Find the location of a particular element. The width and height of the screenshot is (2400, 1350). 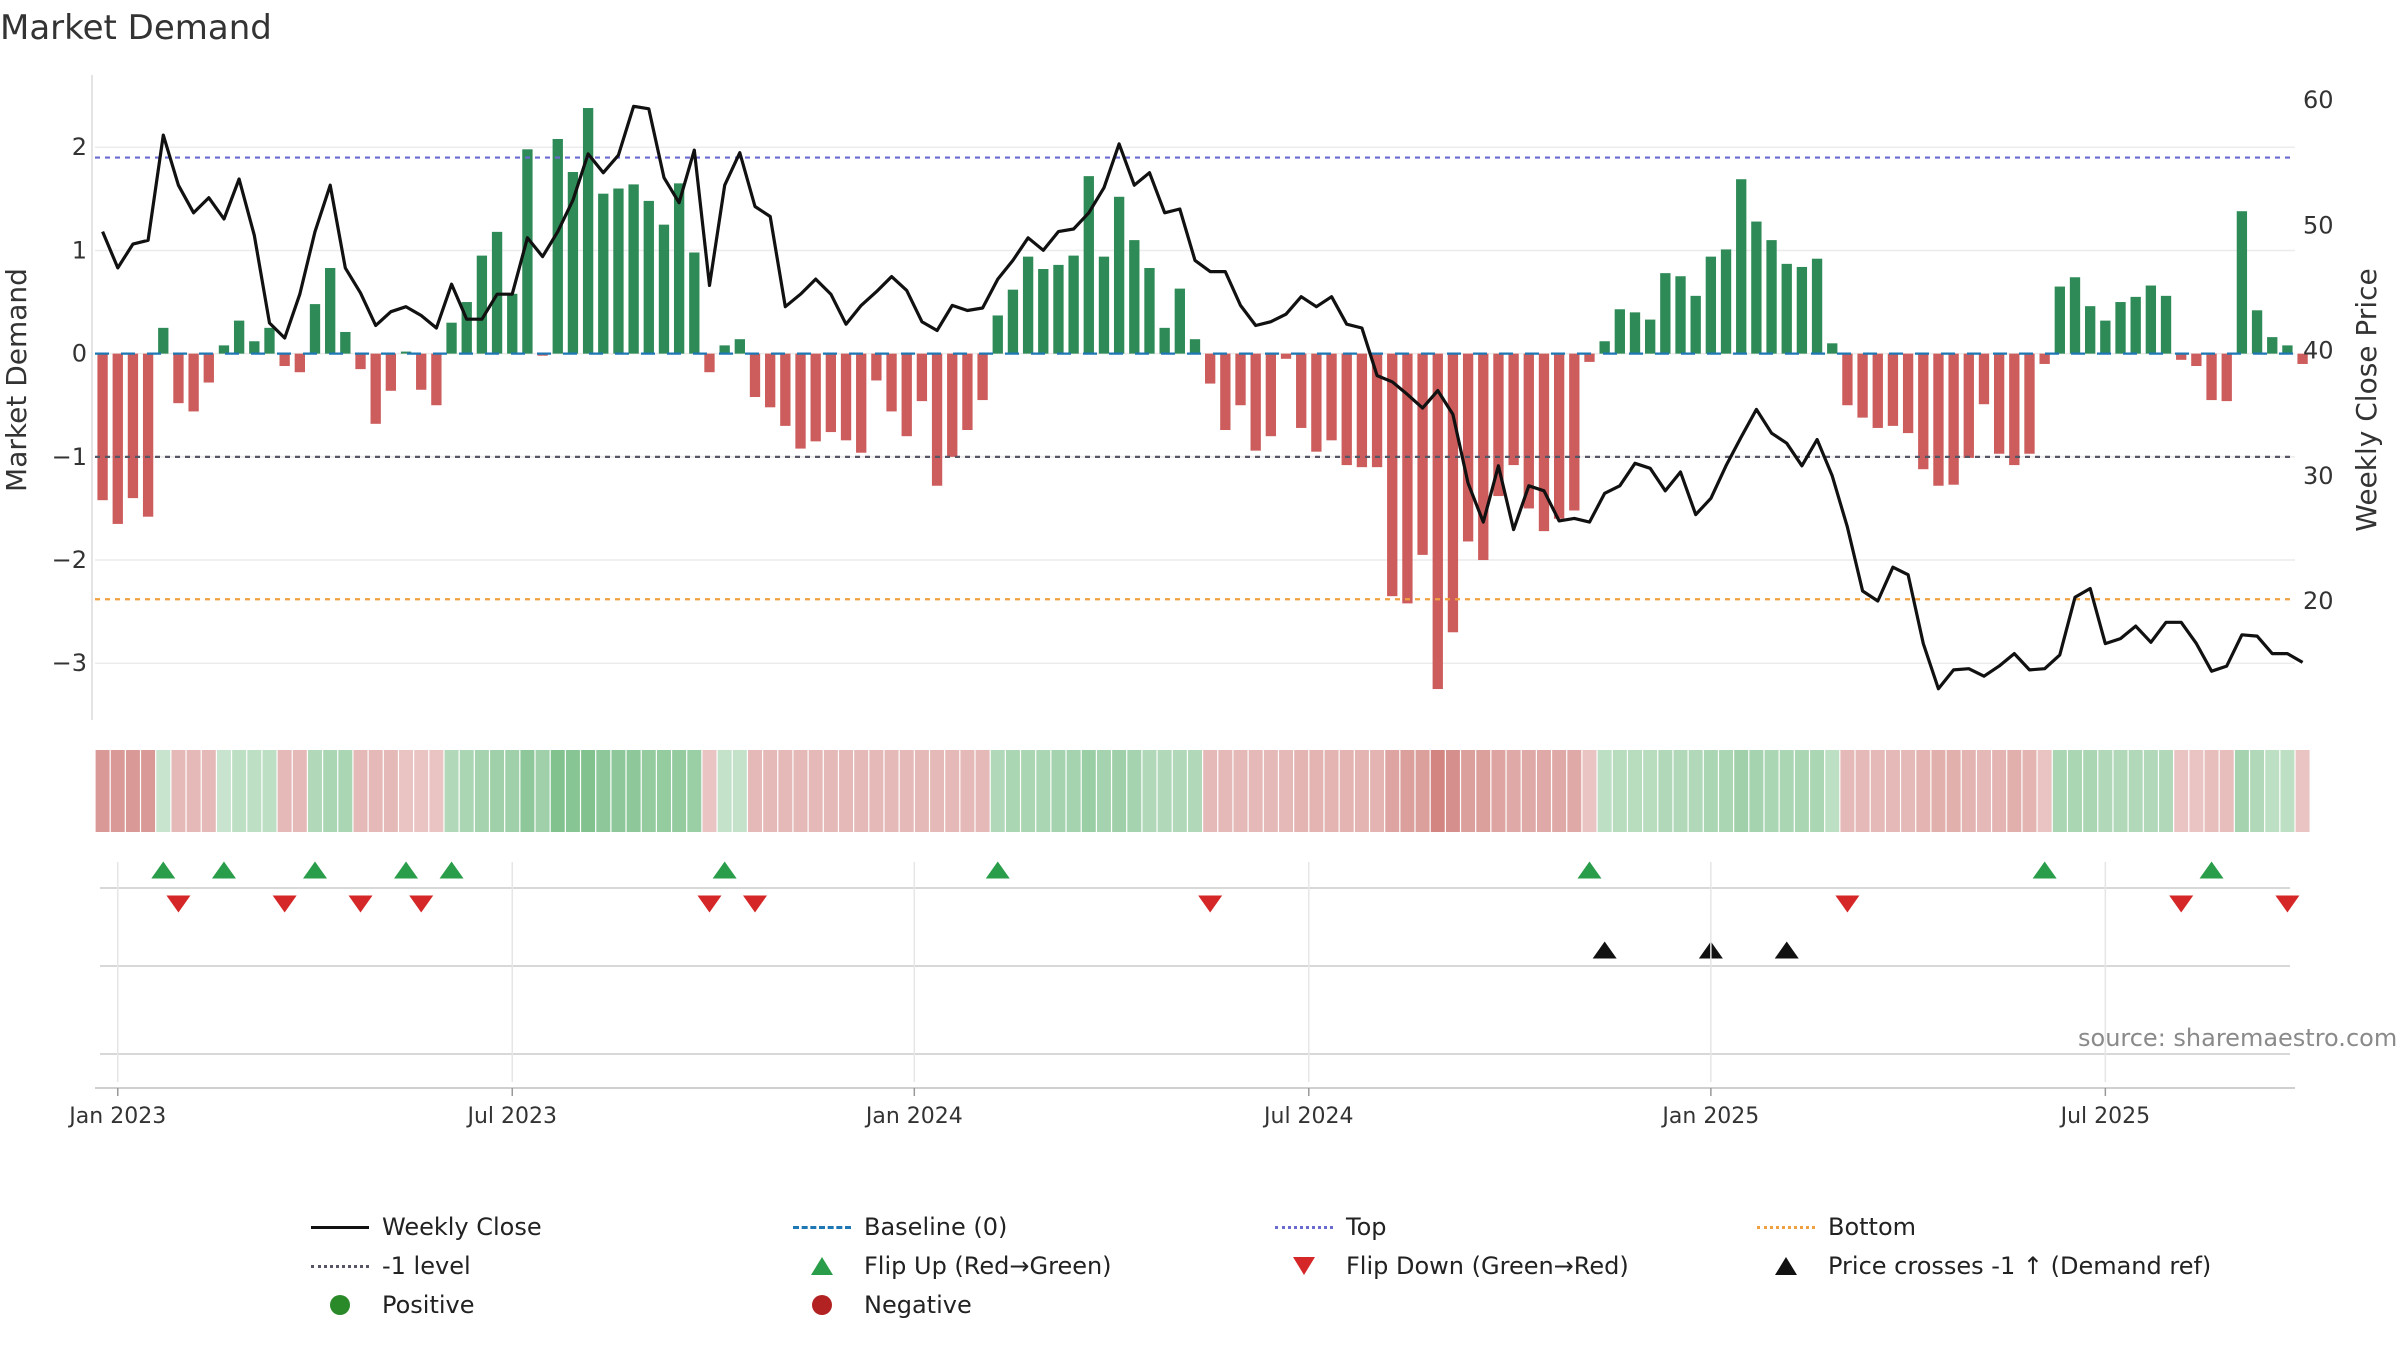

legend-item-negative: Negative is located at coordinates (881, 1305).